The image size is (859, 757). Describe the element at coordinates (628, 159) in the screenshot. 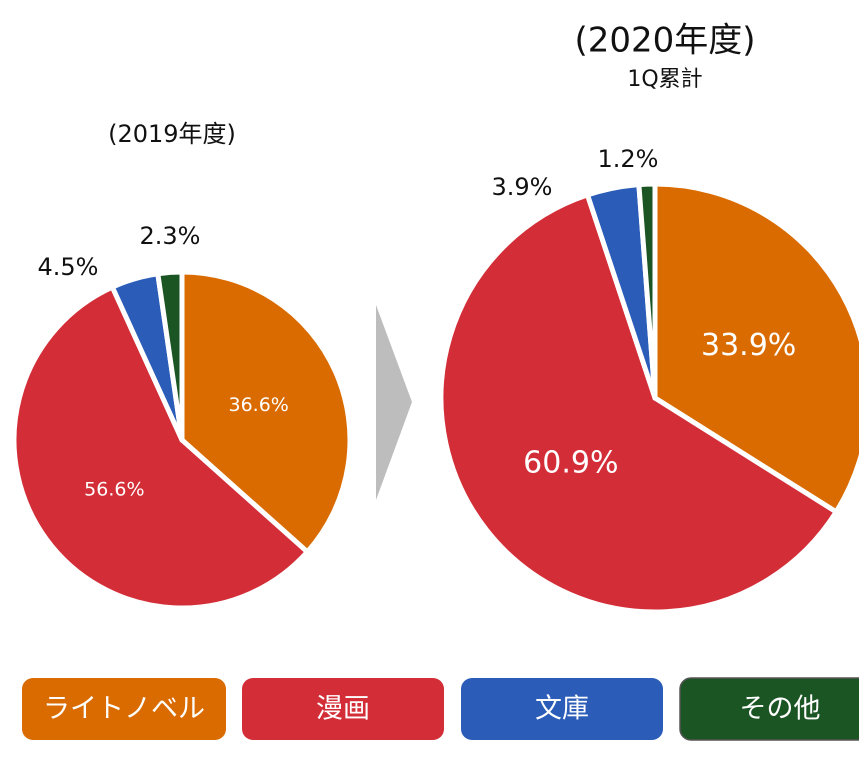

I see `slice-label: 1.2%` at that location.